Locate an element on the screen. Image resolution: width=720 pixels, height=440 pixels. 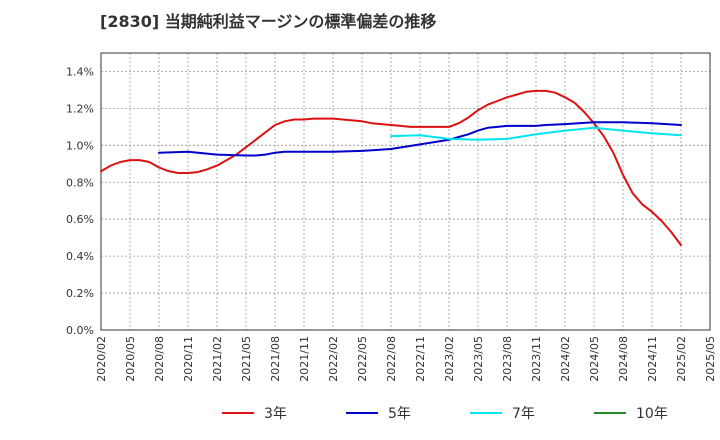
legend-label-0: 3年 is located at coordinates (275, 414).